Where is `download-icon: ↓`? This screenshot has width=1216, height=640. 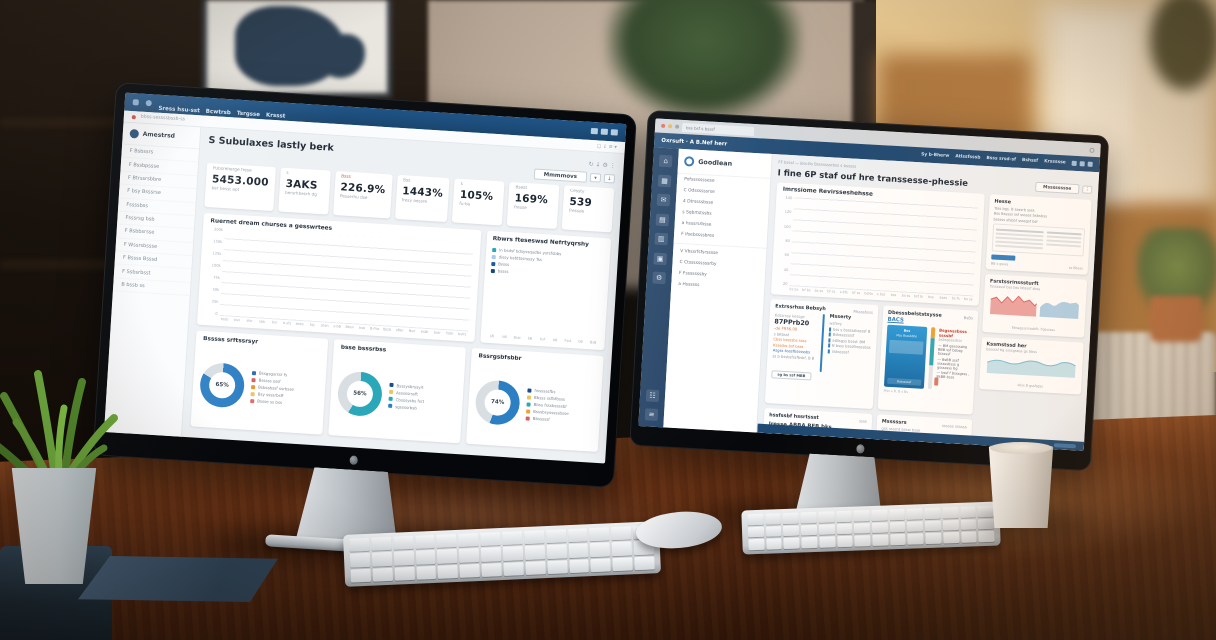 download-icon: ↓ is located at coordinates (609, 178).